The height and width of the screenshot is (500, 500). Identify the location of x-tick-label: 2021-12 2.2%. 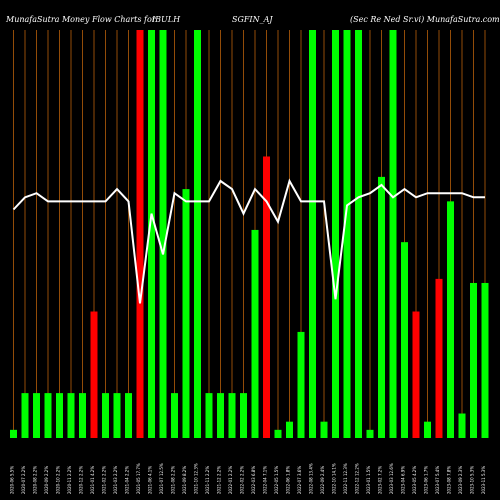
(219, 480).